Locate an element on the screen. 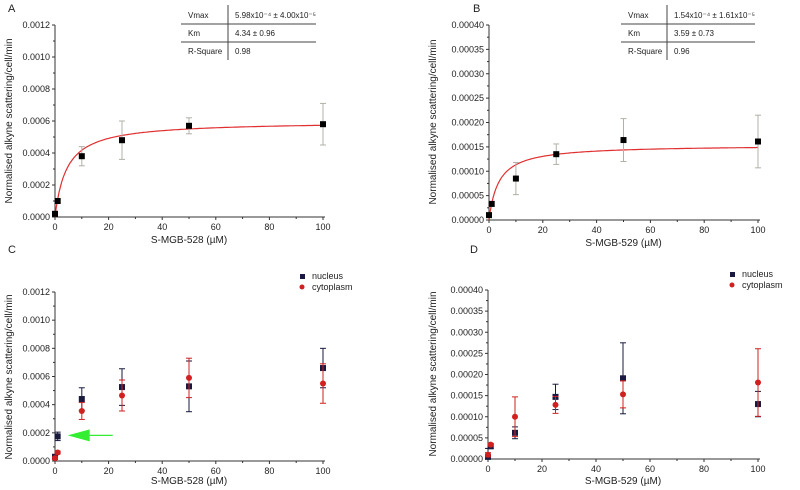  panel-label: B is located at coordinates (476, 9).